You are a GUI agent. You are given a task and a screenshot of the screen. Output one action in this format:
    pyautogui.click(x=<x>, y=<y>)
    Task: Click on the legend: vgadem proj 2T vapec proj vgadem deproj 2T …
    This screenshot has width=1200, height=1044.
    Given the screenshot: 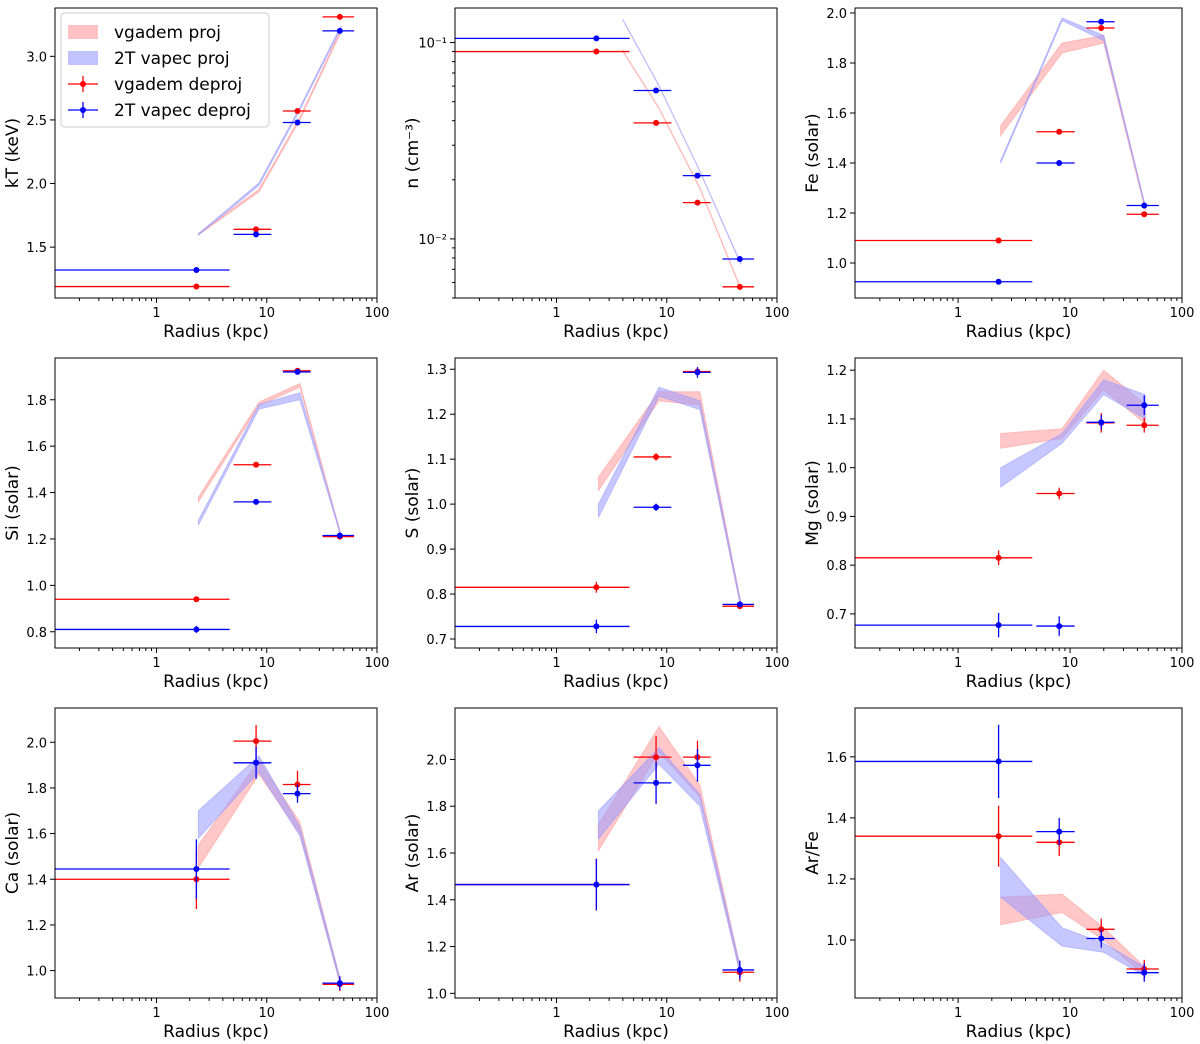 What is the action you would take?
    pyautogui.click(x=165, y=70)
    